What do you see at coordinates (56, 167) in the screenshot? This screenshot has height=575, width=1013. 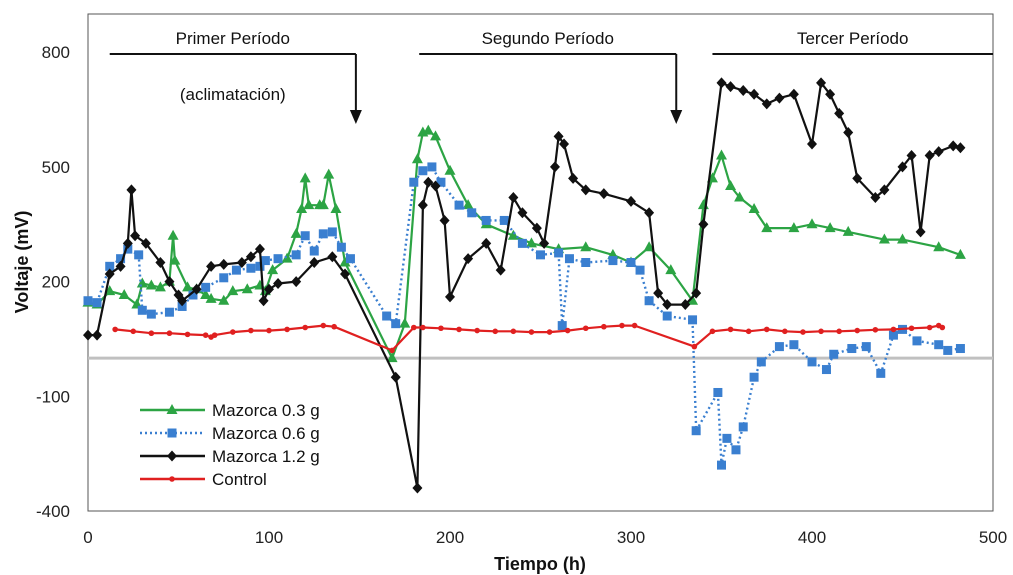 I see `y-tick-label: 500` at bounding box center [56, 167].